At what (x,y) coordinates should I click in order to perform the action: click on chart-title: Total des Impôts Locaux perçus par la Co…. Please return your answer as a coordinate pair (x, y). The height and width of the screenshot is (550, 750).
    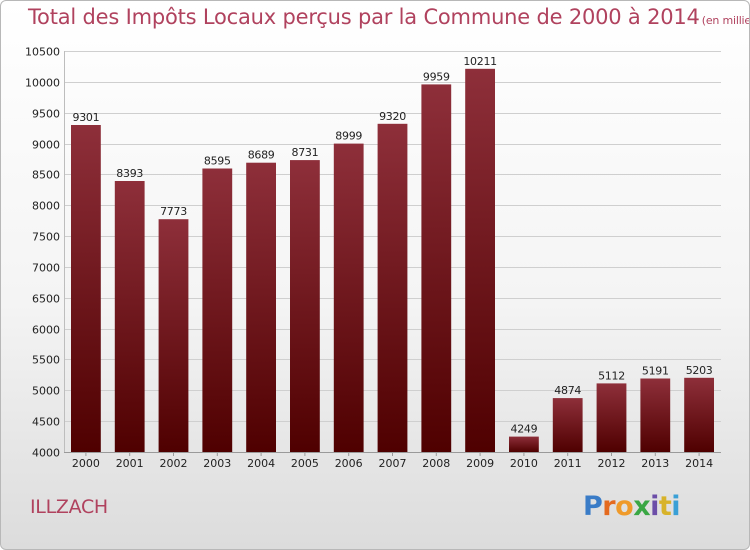
    Looking at the image, I should click on (388, 17).